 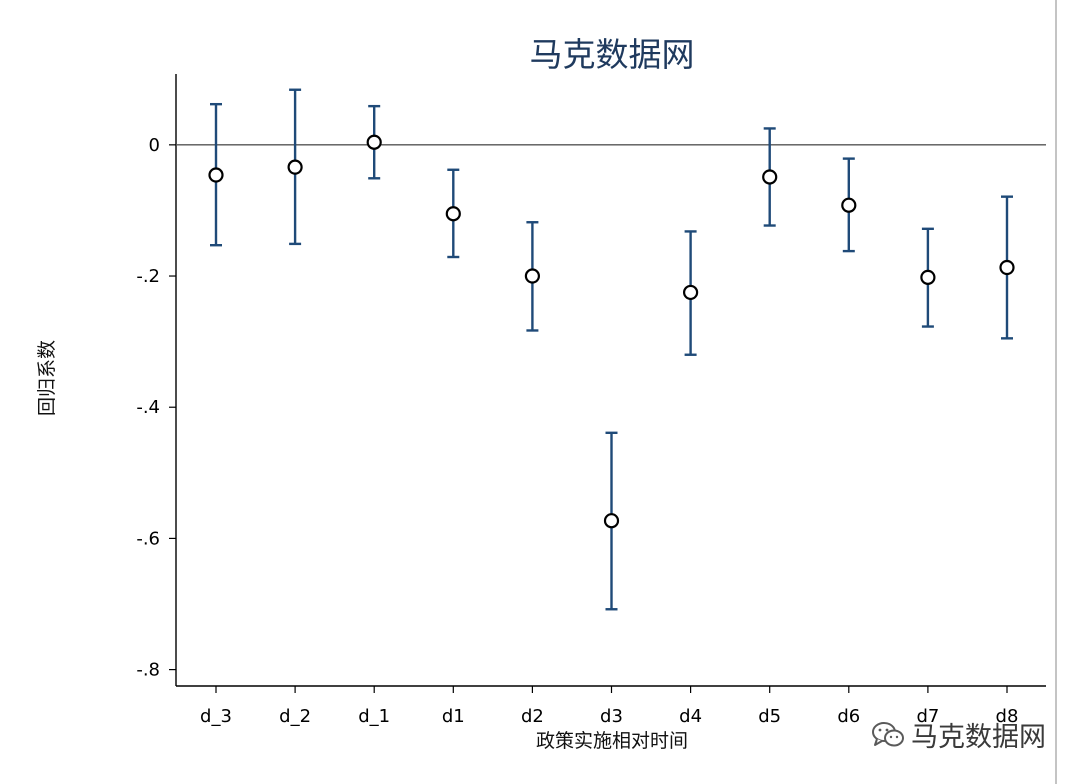 What do you see at coordinates (154, 145) in the screenshot?
I see `y-tick-label: 0` at bounding box center [154, 145].